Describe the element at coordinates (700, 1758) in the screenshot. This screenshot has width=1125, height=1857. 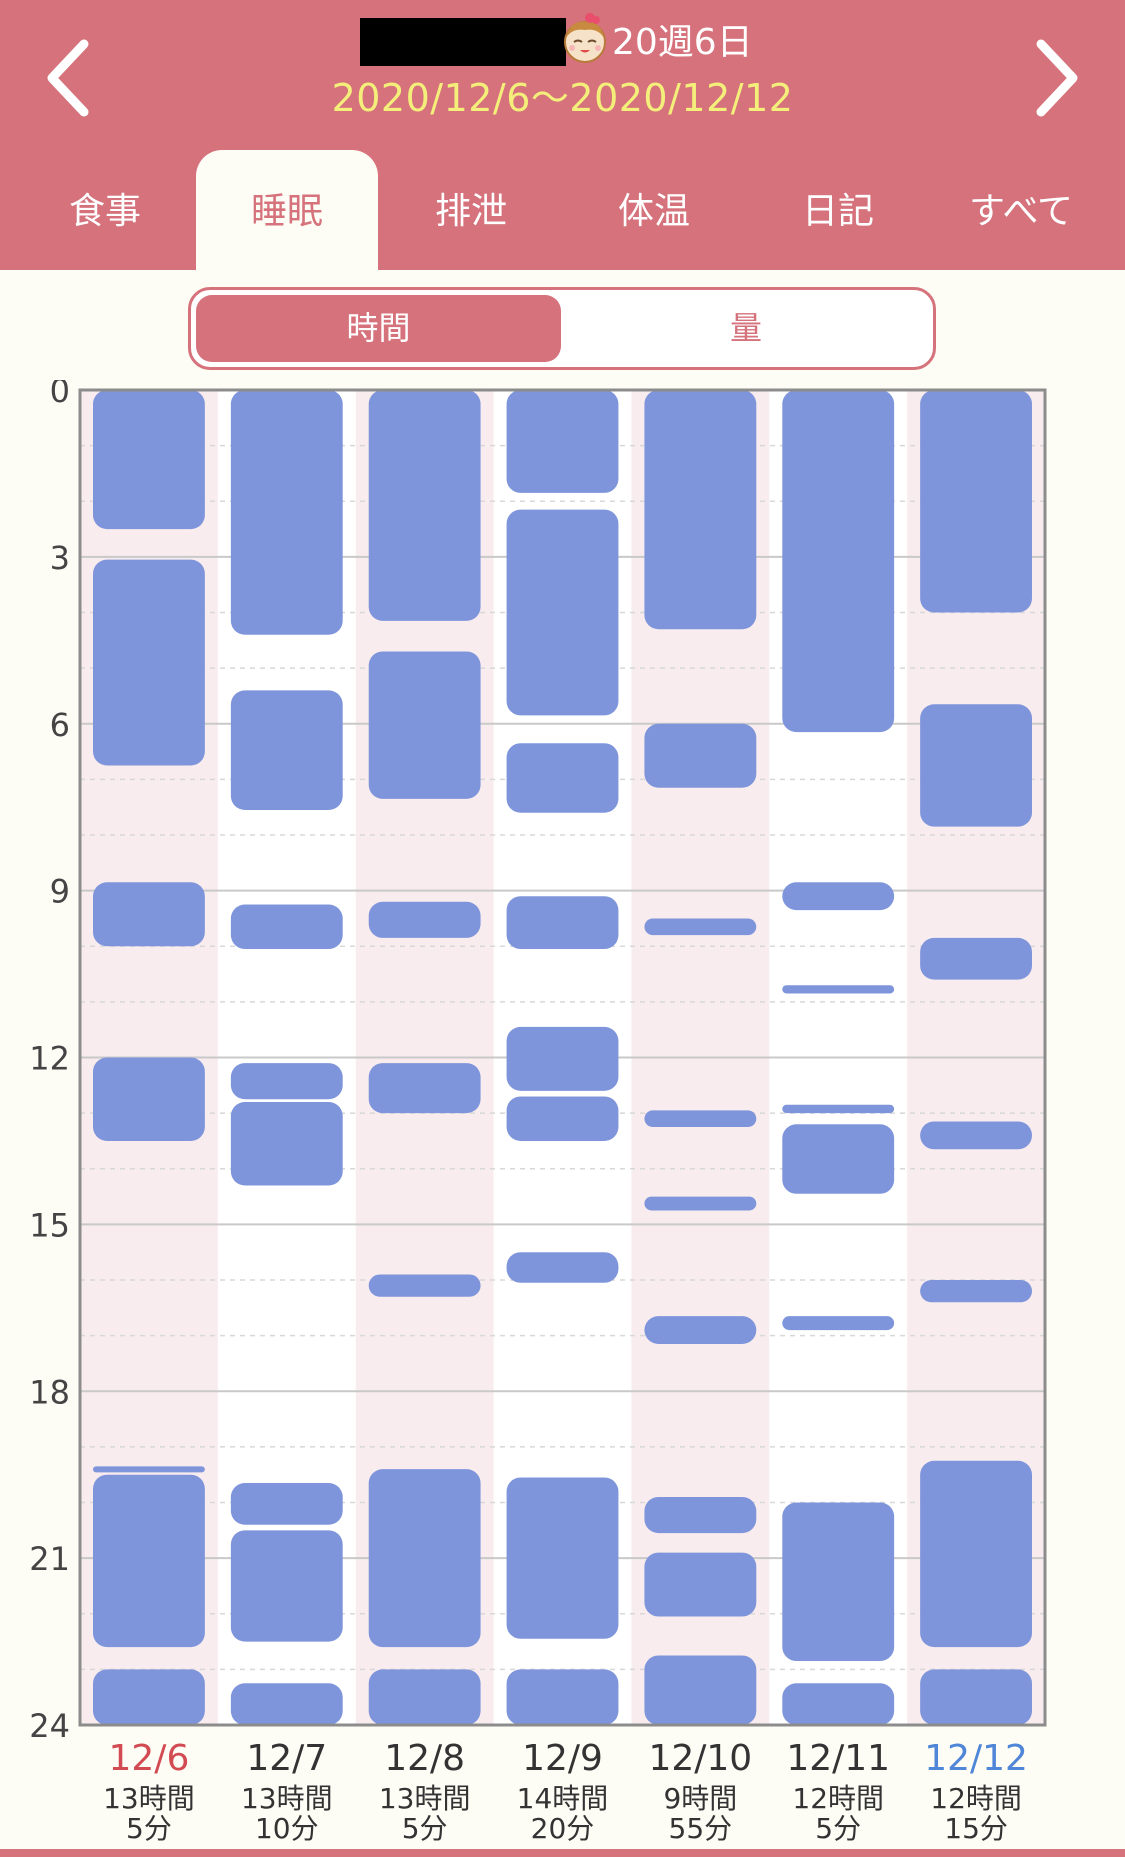
I see `date-label: 12/10` at that location.